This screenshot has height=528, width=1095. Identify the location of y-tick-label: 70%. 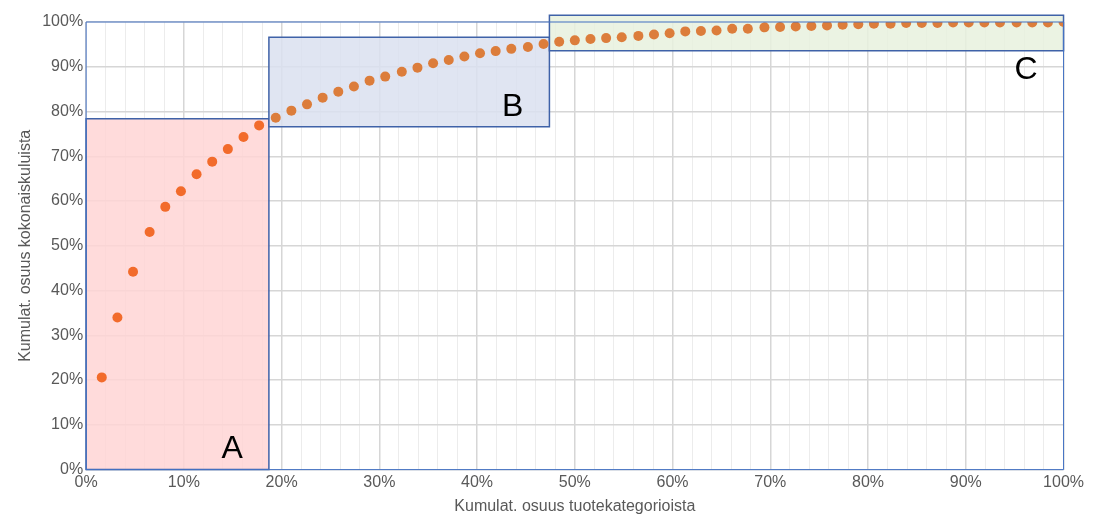
(67, 155).